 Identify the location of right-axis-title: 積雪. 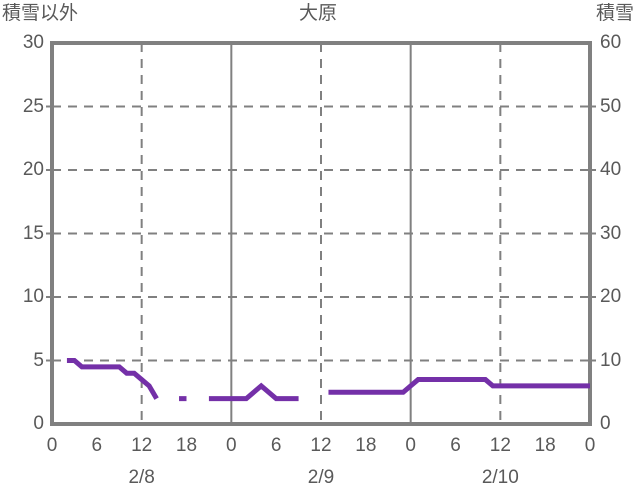
(614, 13).